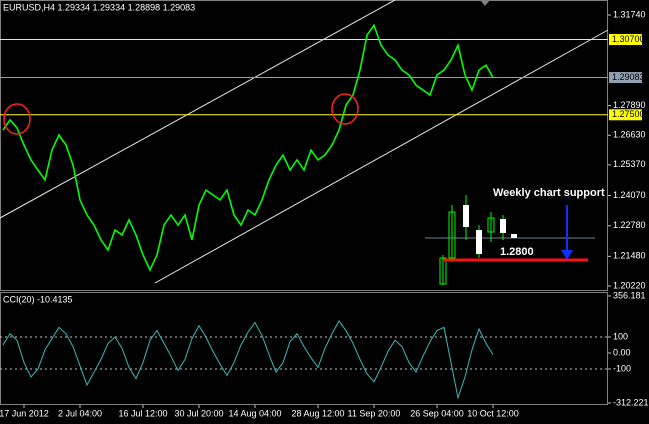  Describe the element at coordinates (629, 164) in the screenshot. I see `y-tick-label: 1.25370` at that location.